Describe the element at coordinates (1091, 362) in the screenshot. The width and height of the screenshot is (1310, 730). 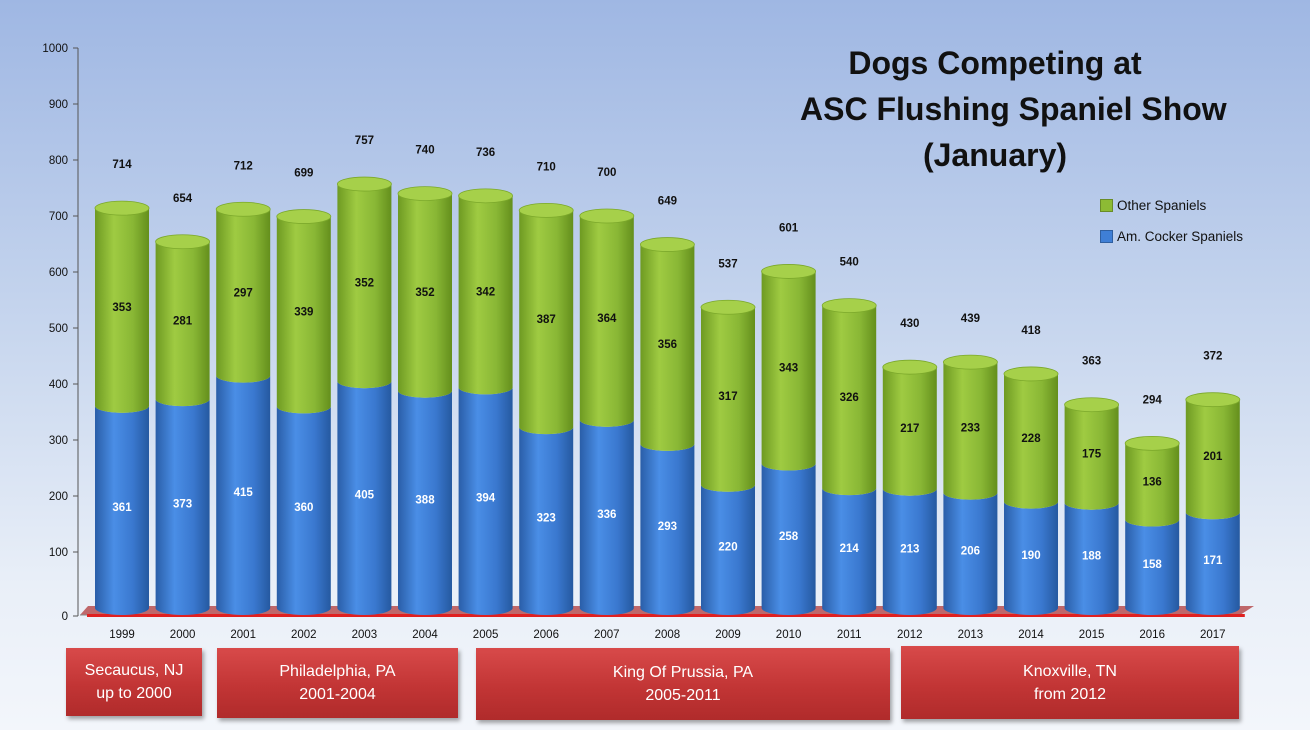
I see `data-label-total: 363` at that location.